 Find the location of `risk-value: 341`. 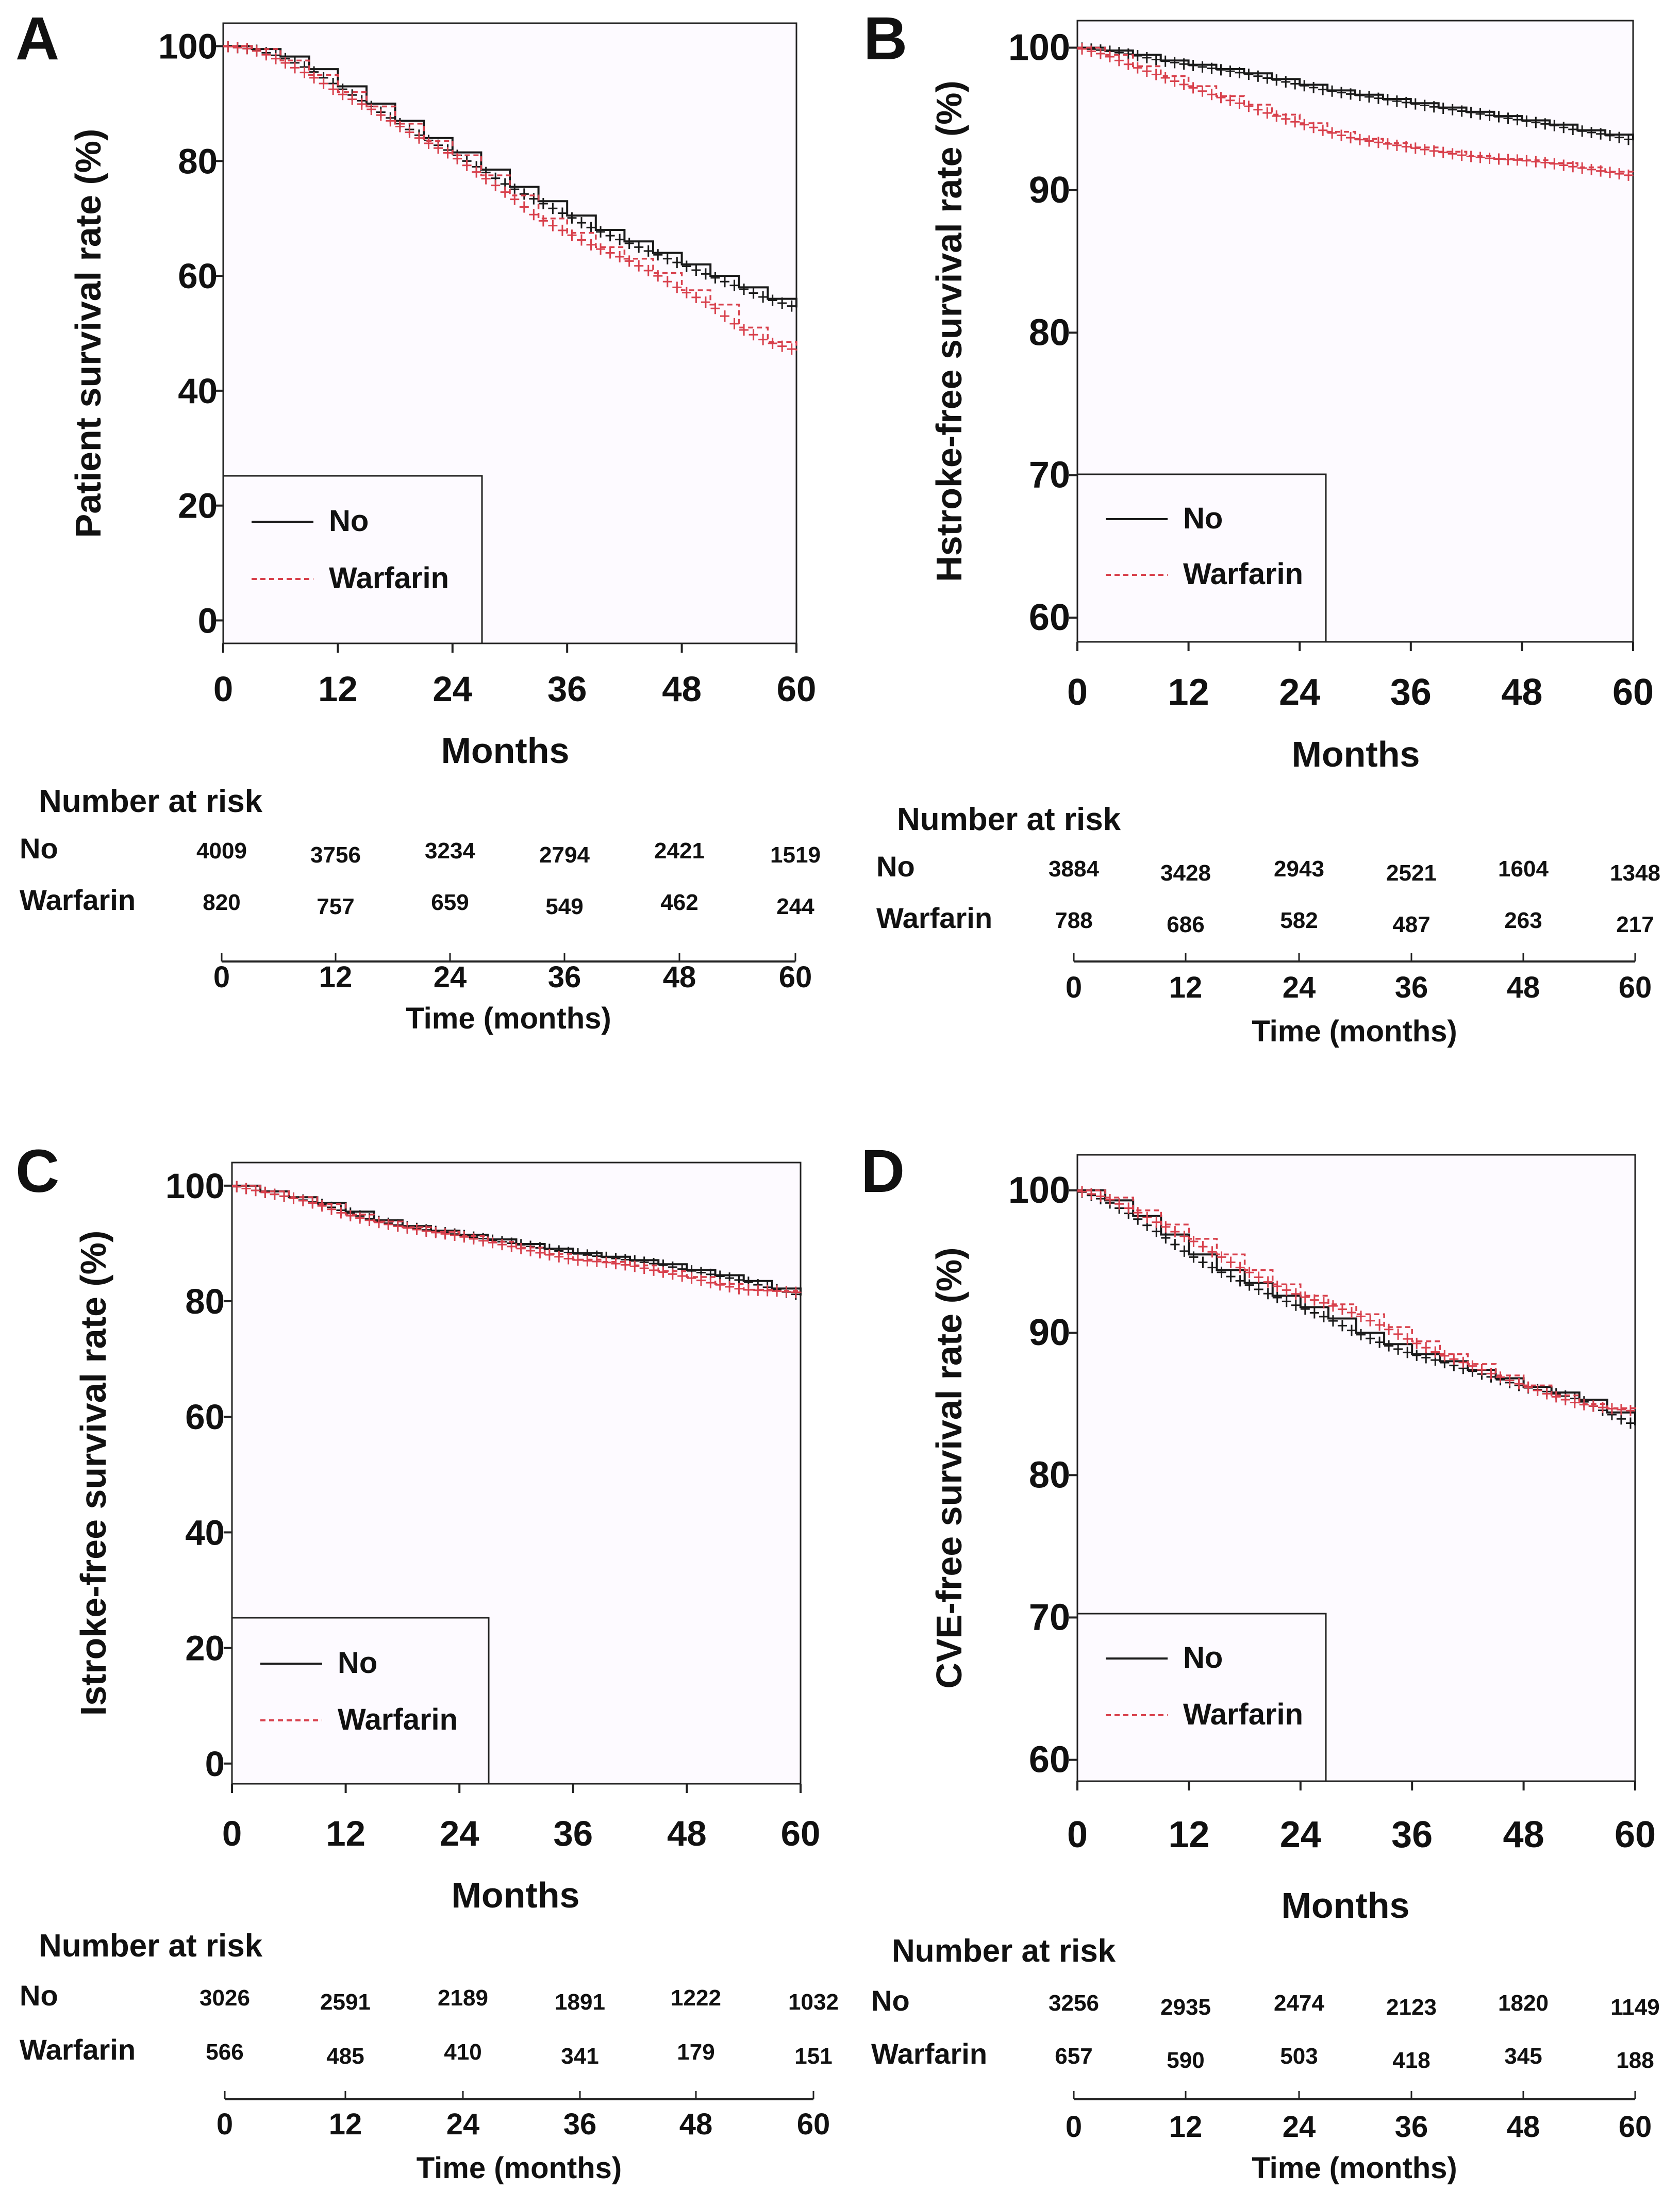

risk-value: 341 is located at coordinates (579, 2056).